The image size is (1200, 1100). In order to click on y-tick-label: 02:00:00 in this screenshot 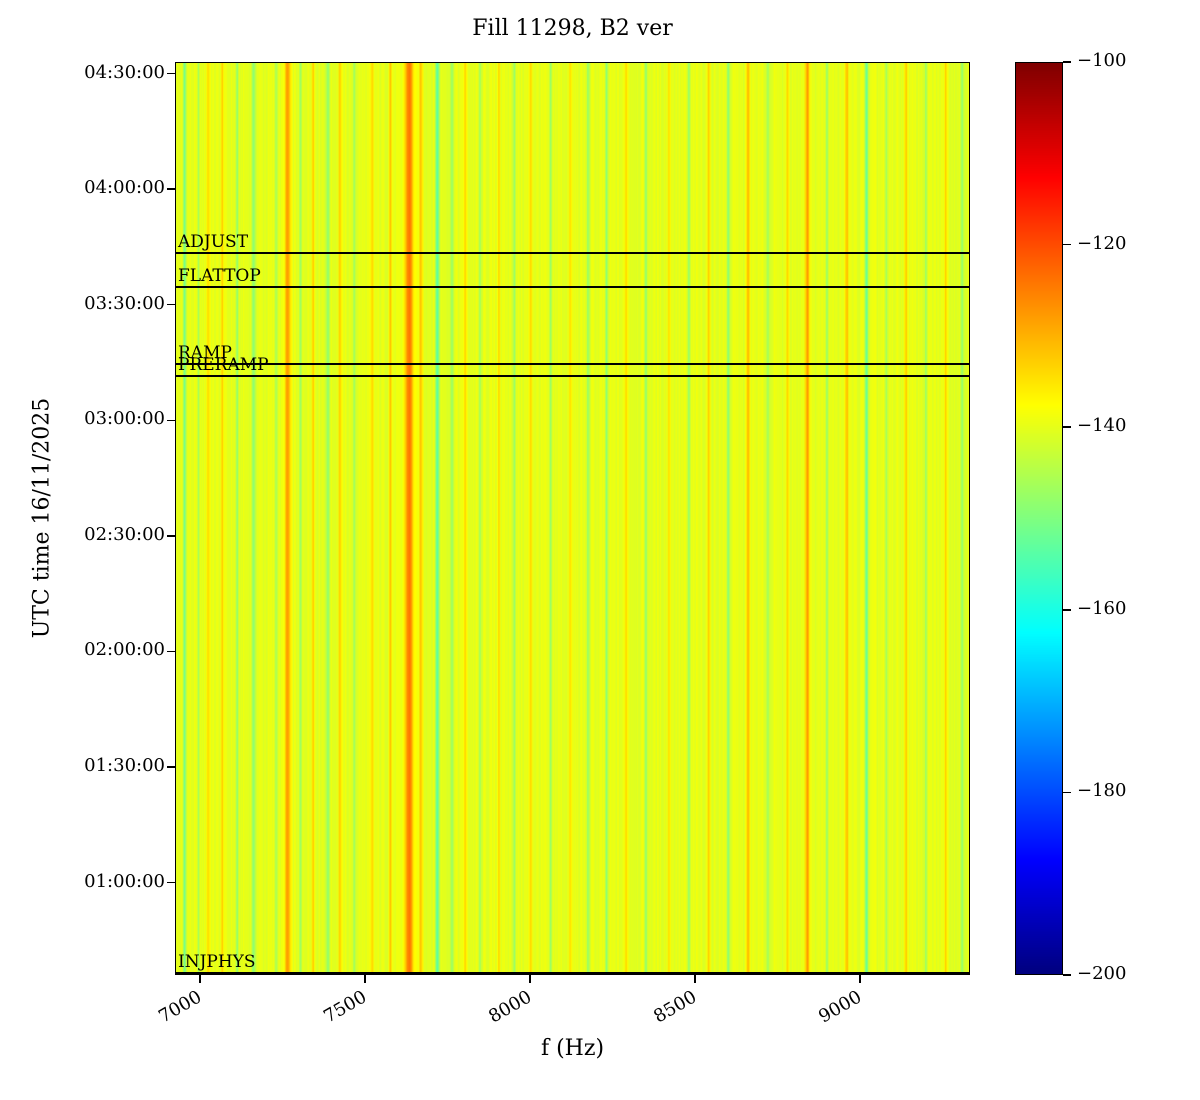, I will do `click(124, 650)`.